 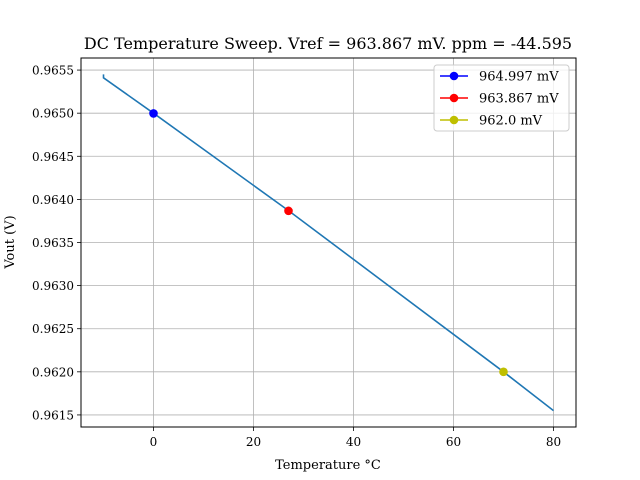 What do you see at coordinates (328, 465) in the screenshot?
I see `x-axis-label: Temperature °C` at bounding box center [328, 465].